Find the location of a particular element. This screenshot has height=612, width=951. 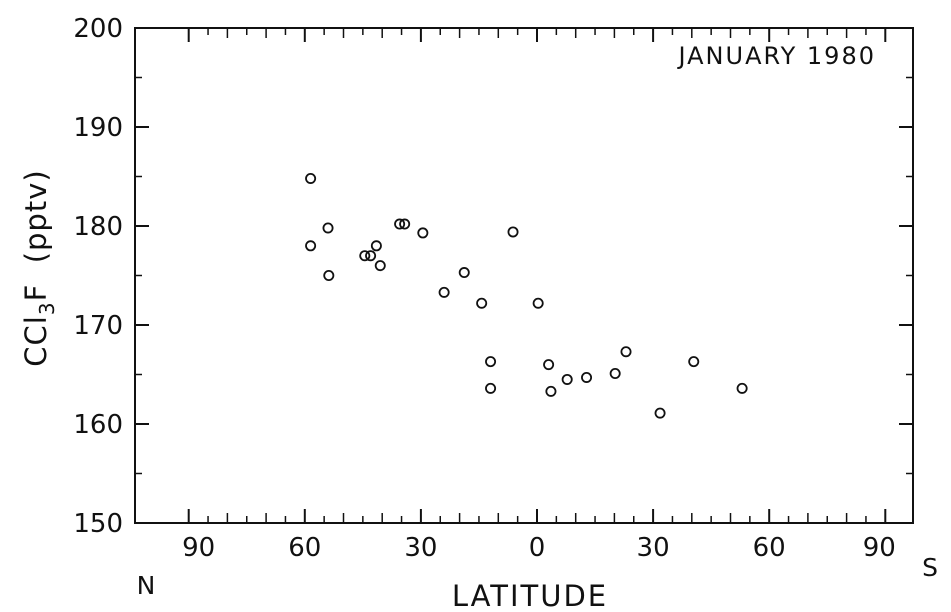

x-axis-left-end-label: N is located at coordinates (146, 585).